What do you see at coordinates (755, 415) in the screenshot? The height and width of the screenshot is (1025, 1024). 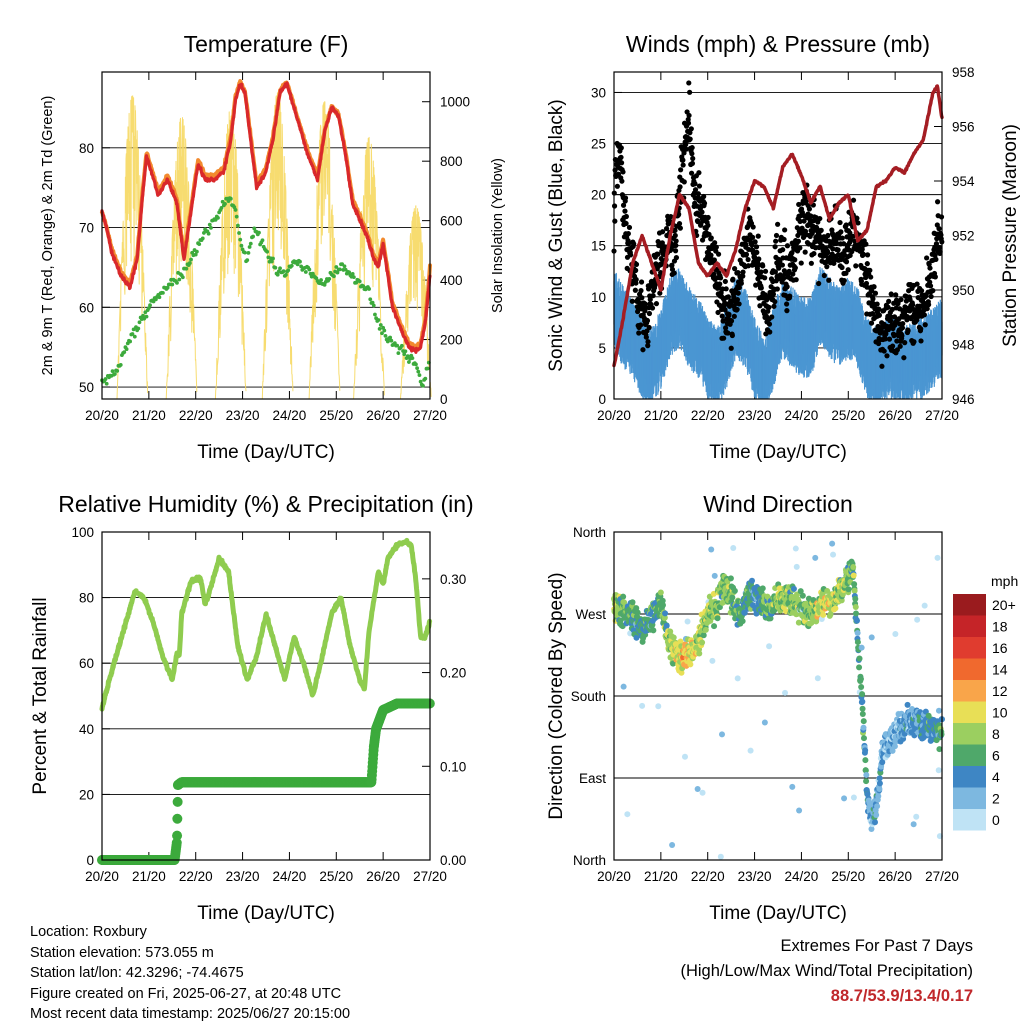 I see `x-tick-label: 23/20` at bounding box center [755, 415].